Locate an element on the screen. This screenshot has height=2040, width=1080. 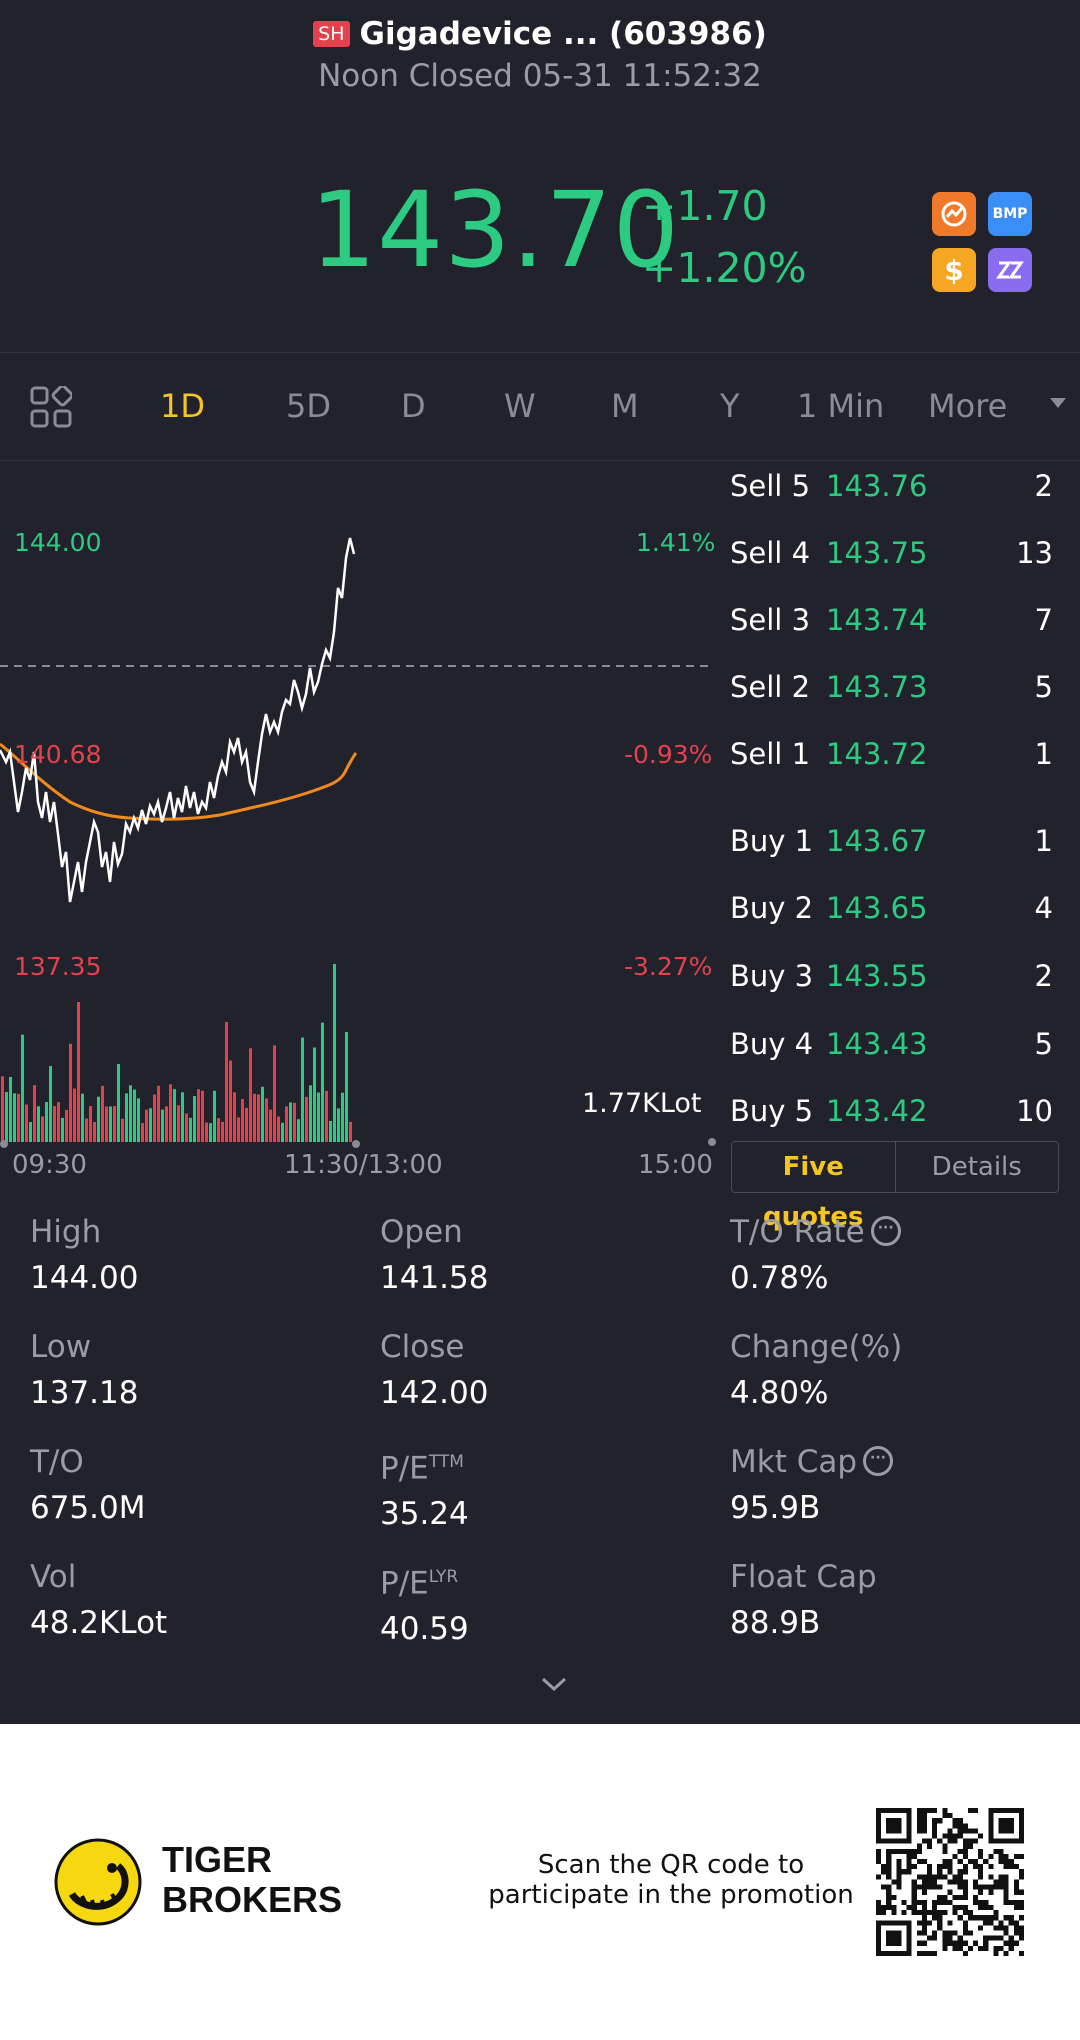
stat-pe-ttm: P/ETTM 35.24 is located at coordinates (424, 1491).